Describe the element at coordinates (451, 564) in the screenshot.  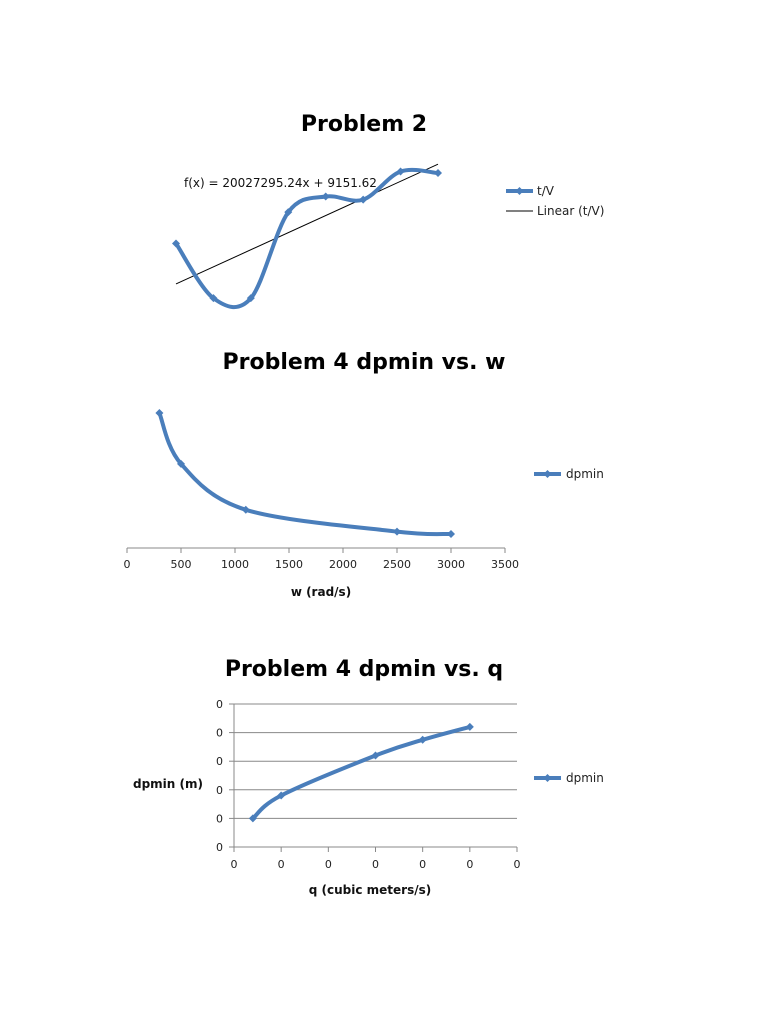
I see `x-tick-label: 3000` at that location.